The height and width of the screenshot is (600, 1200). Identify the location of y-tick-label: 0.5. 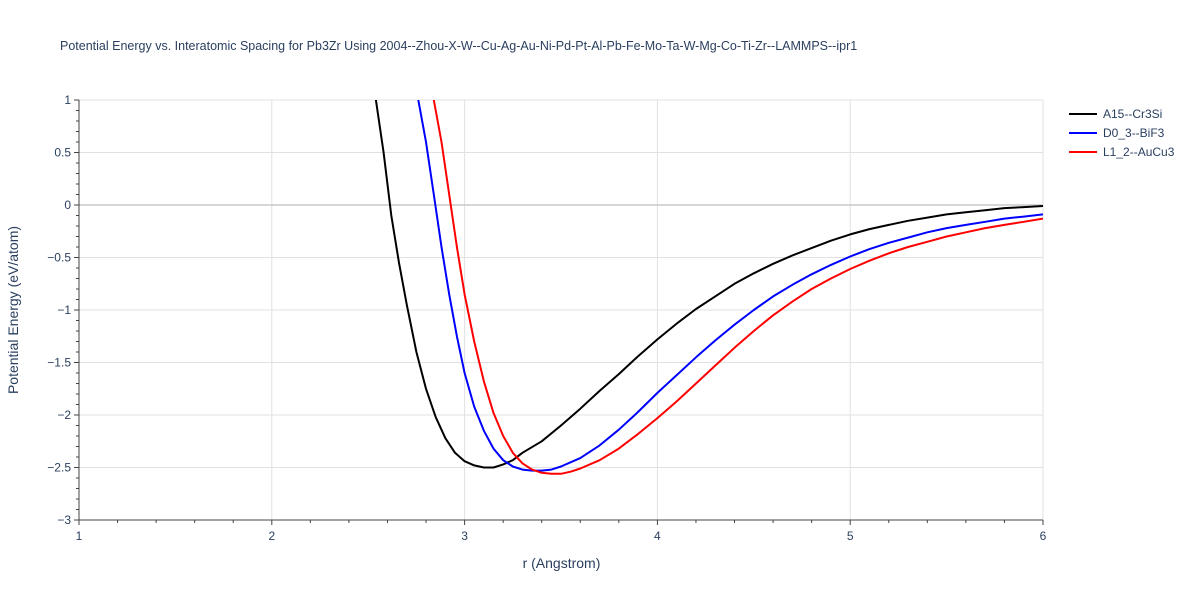
(62, 153).